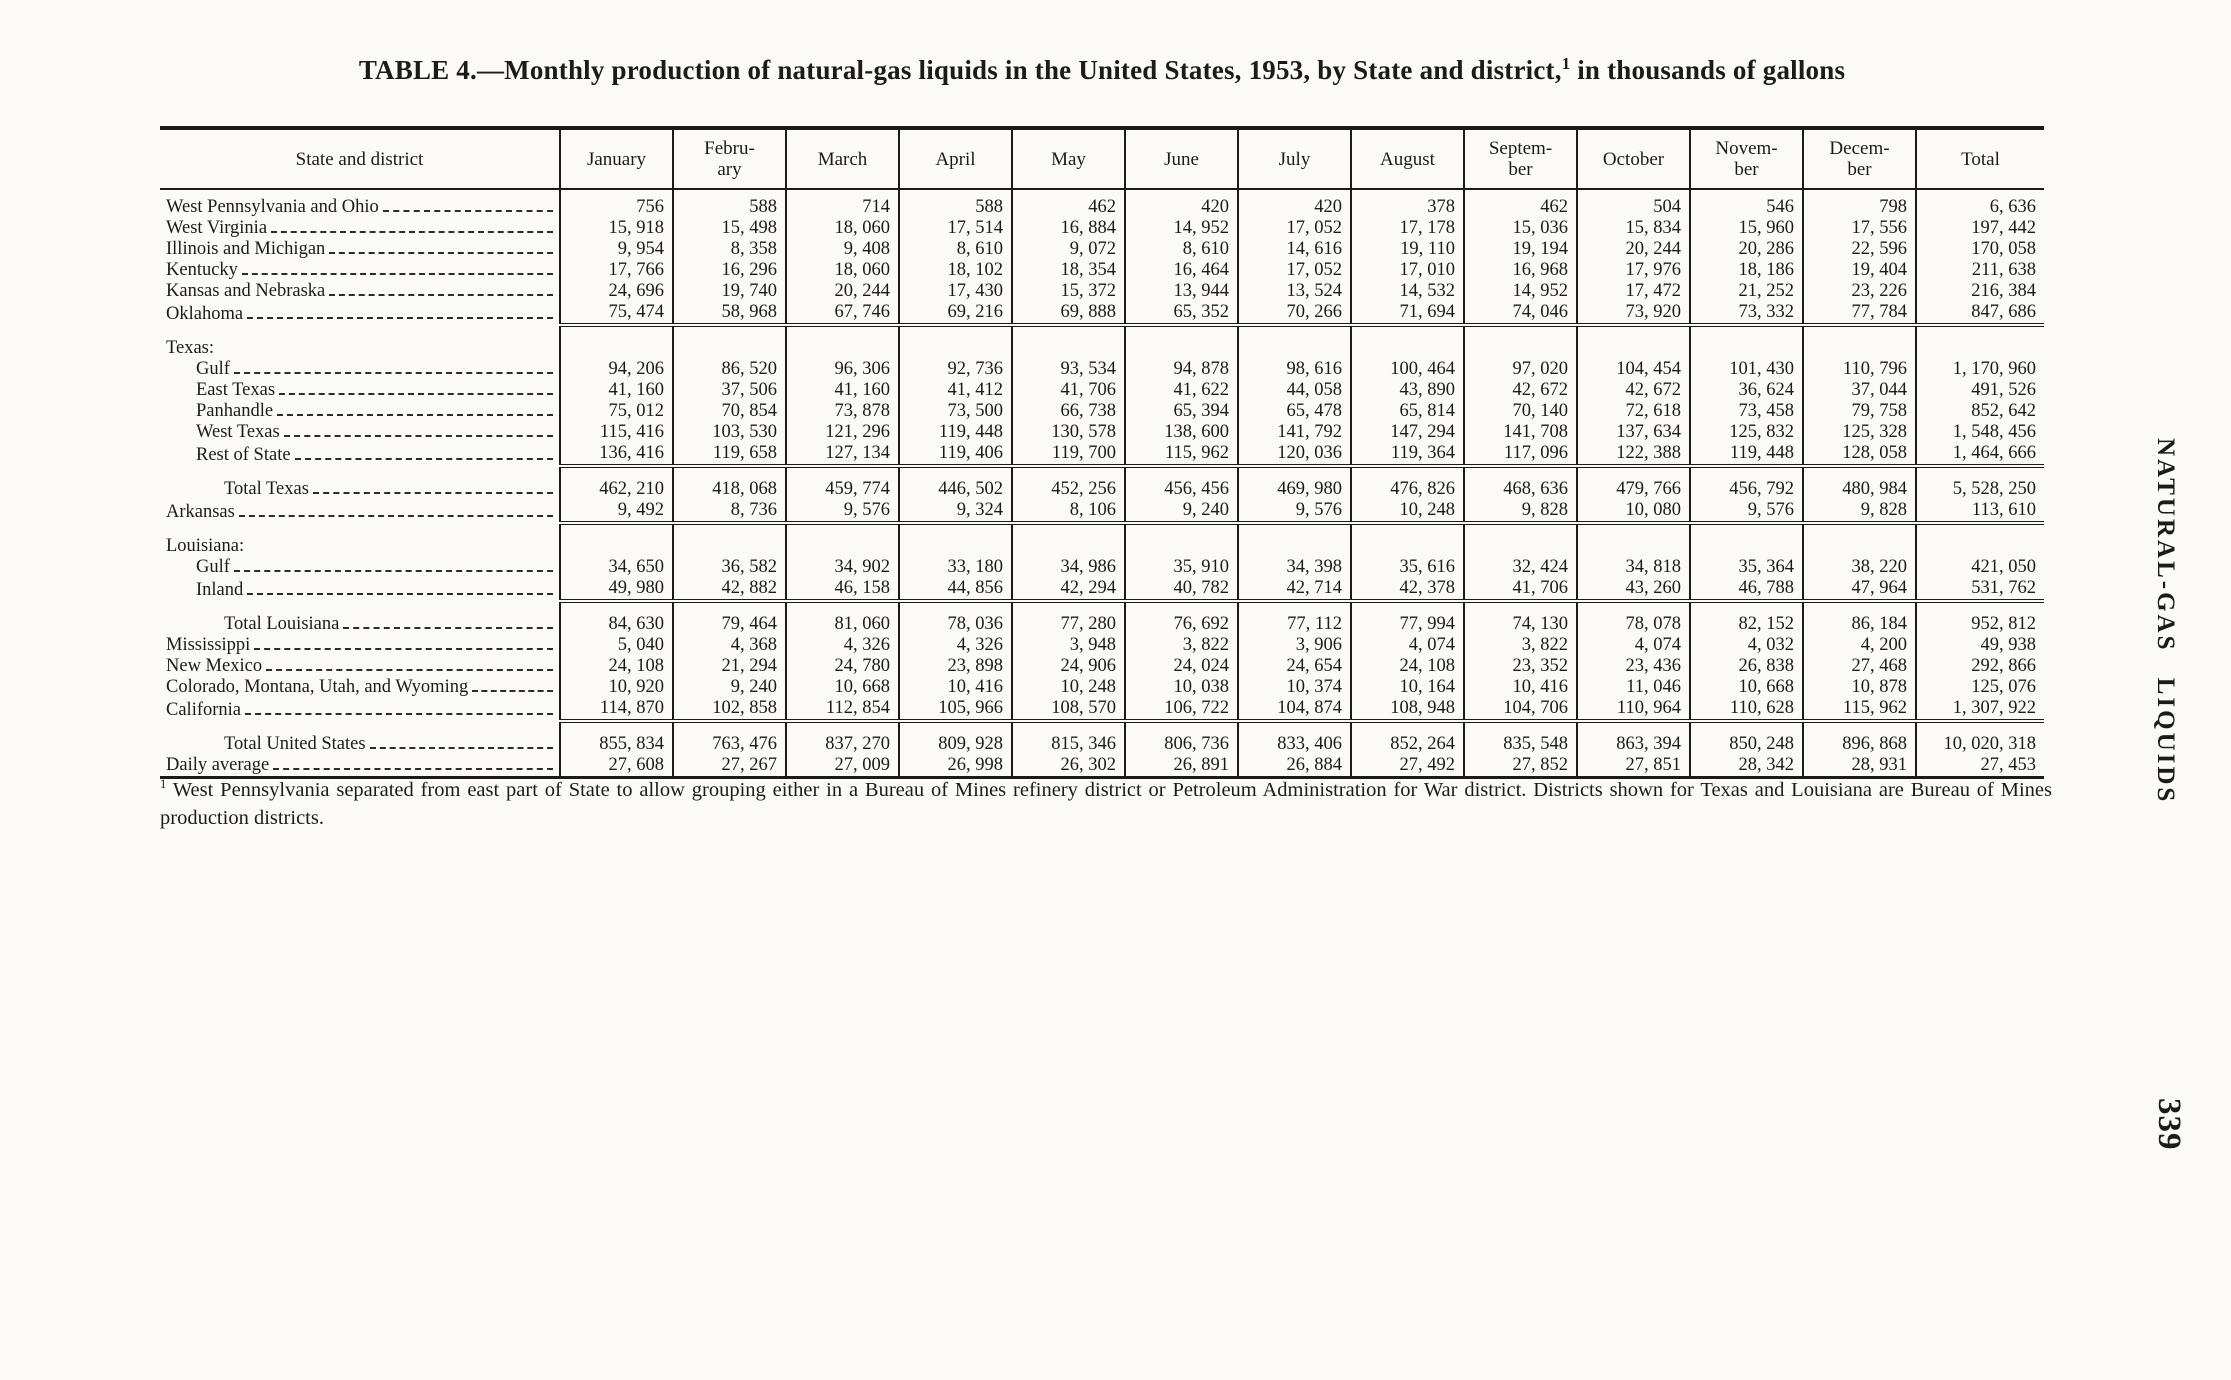 The height and width of the screenshot is (1380, 2231). I want to click on cell-value: 49, 938, so click(1979, 645).